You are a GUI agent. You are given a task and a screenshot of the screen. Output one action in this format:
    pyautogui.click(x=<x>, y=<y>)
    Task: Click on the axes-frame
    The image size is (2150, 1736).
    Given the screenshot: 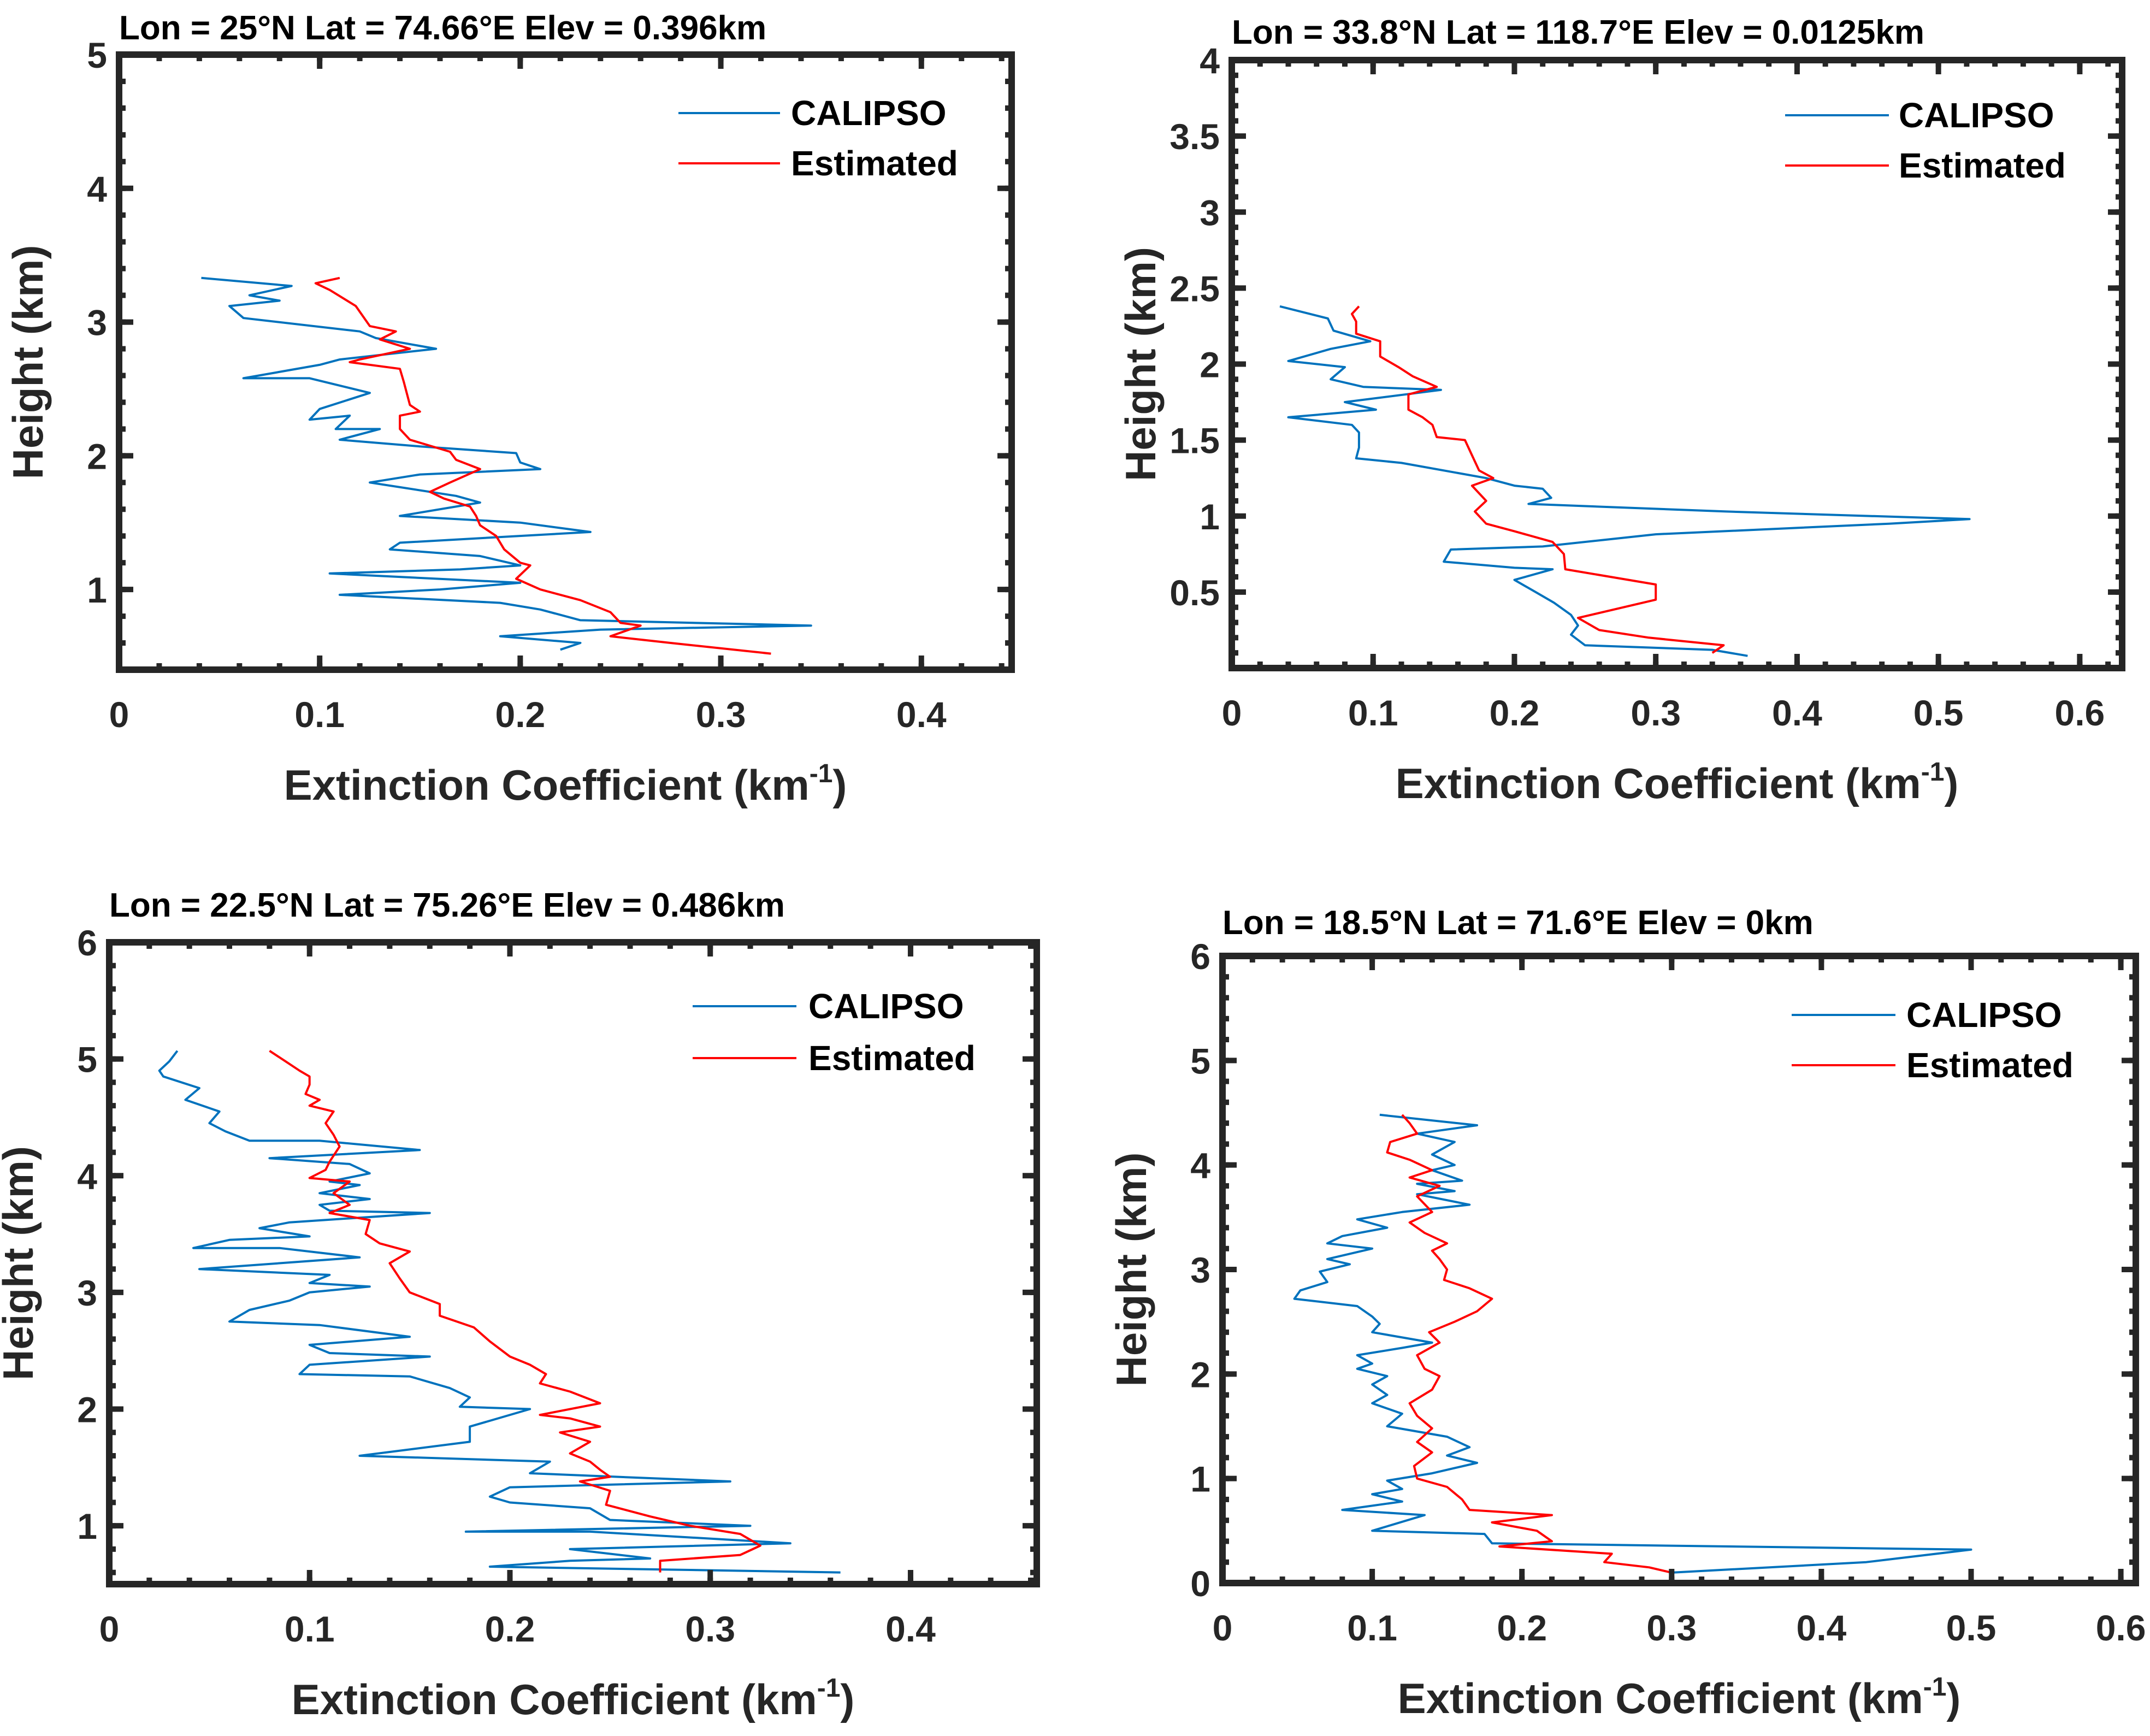 What is the action you would take?
    pyautogui.click(x=566, y=362)
    